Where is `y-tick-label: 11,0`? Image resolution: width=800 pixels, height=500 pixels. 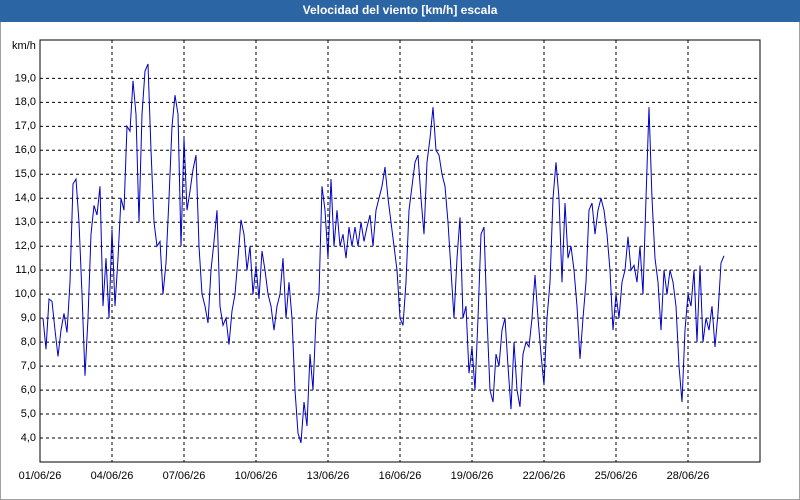
y-tick-label: 11,0 is located at coordinates (25, 270).